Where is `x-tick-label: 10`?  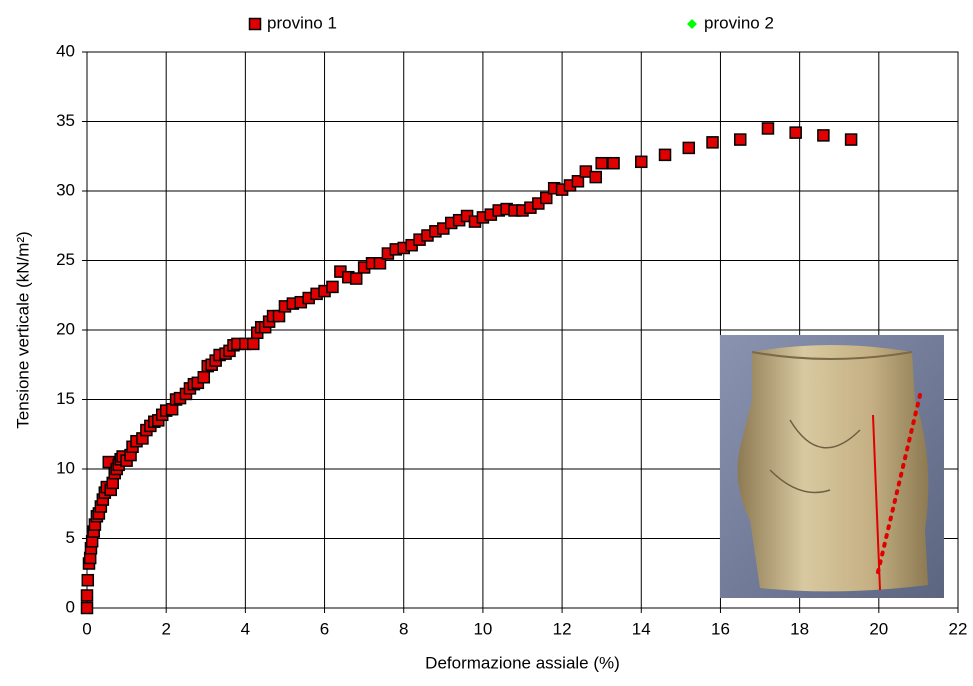 x-tick-label: 10 is located at coordinates (482, 628).